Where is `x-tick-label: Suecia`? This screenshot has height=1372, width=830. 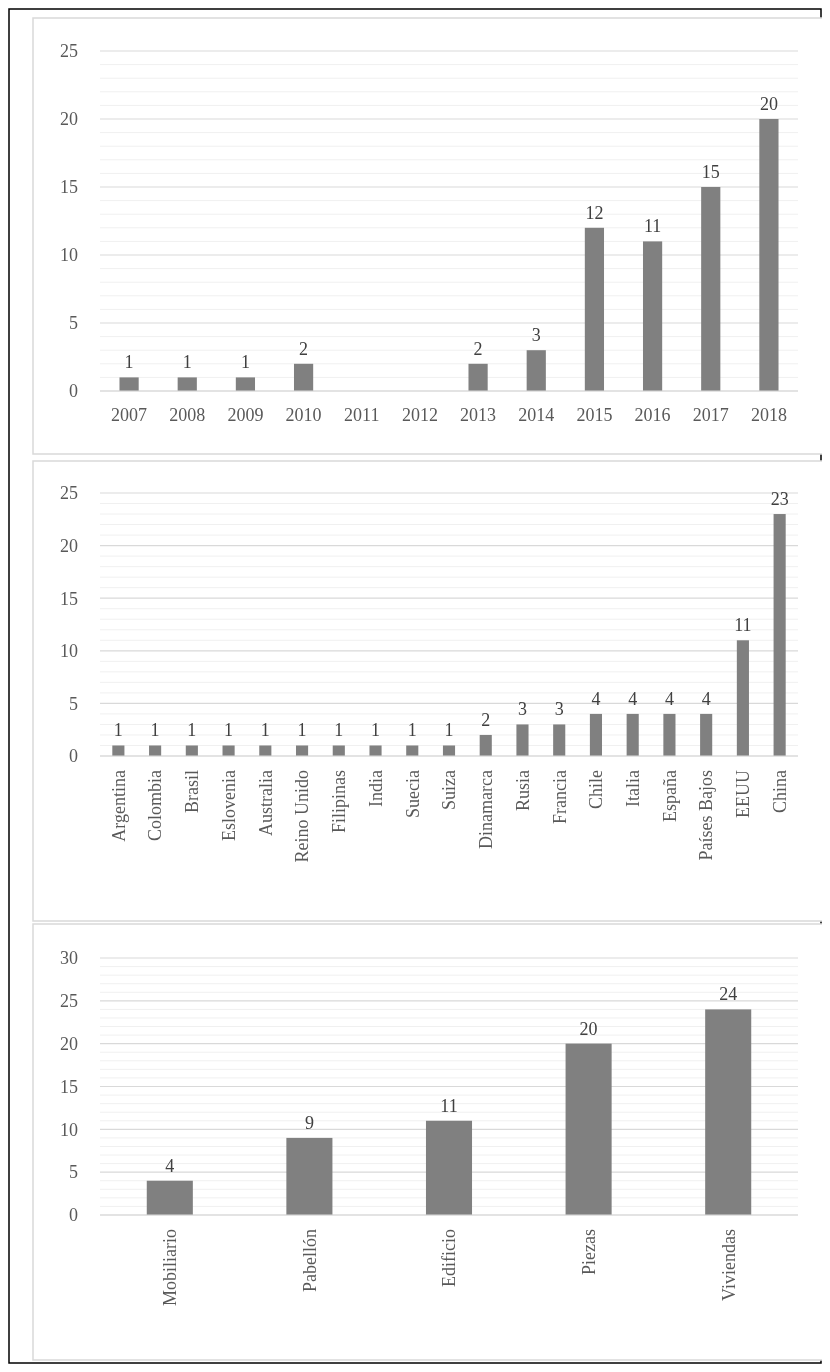 x-tick-label: Suecia is located at coordinates (412, 793).